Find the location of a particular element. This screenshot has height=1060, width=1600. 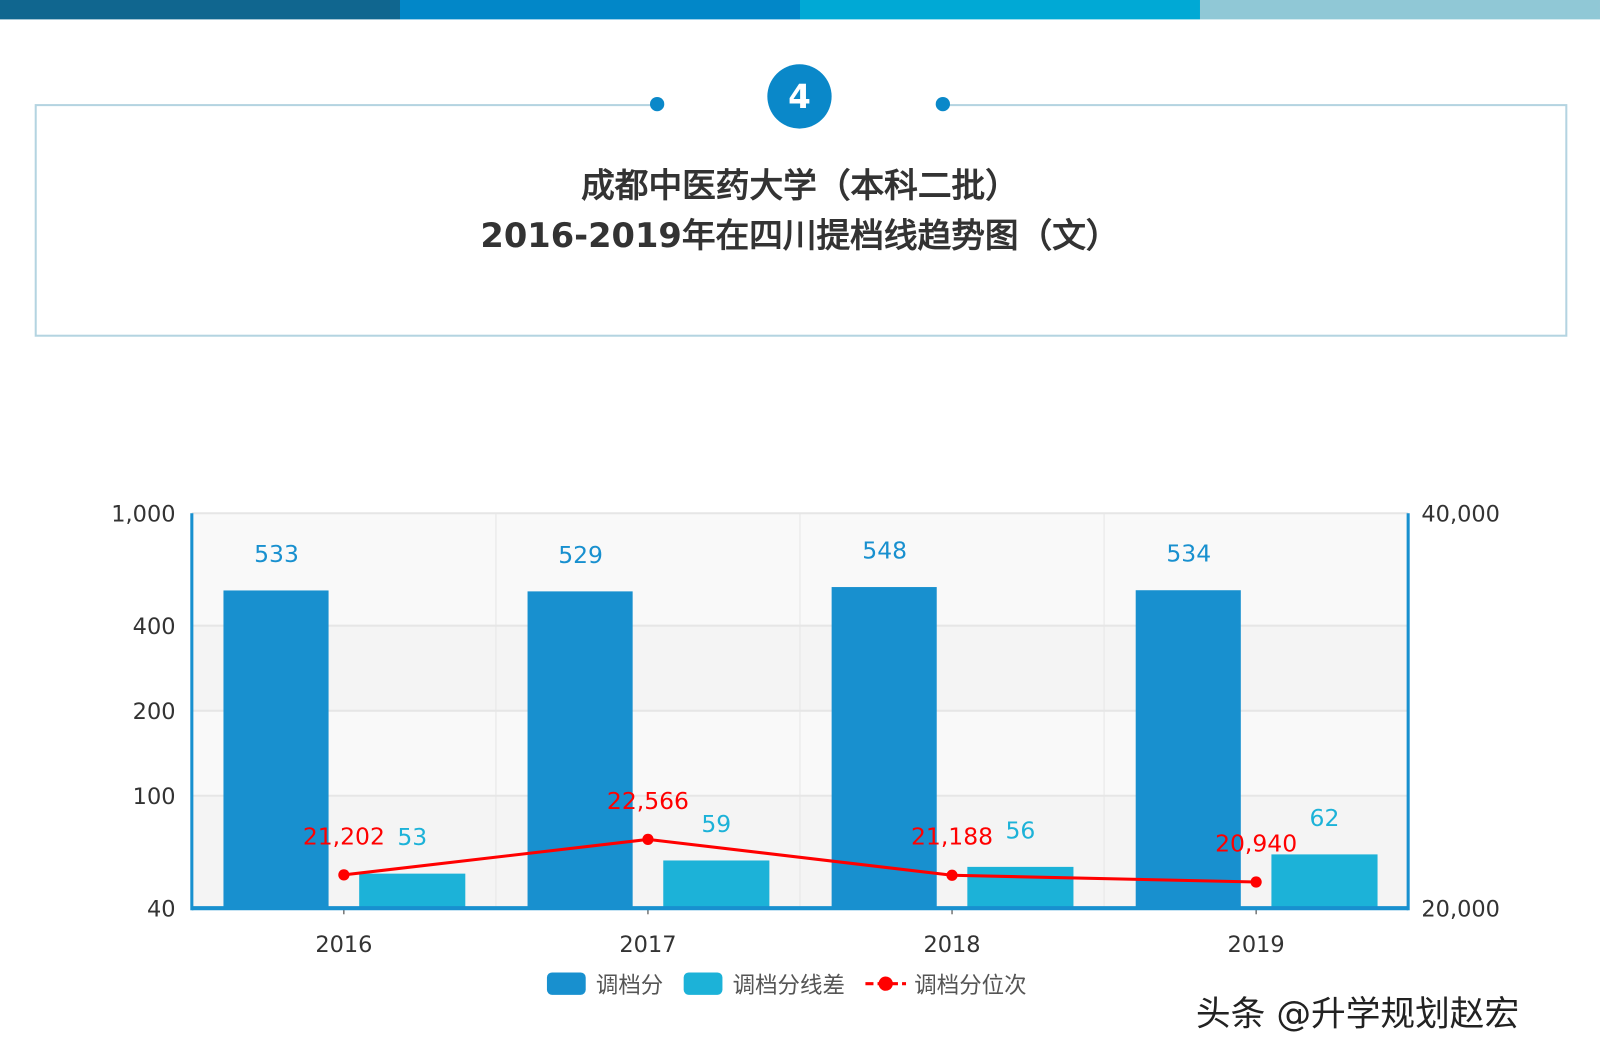

bar-diff-label: 59 is located at coordinates (716, 824).